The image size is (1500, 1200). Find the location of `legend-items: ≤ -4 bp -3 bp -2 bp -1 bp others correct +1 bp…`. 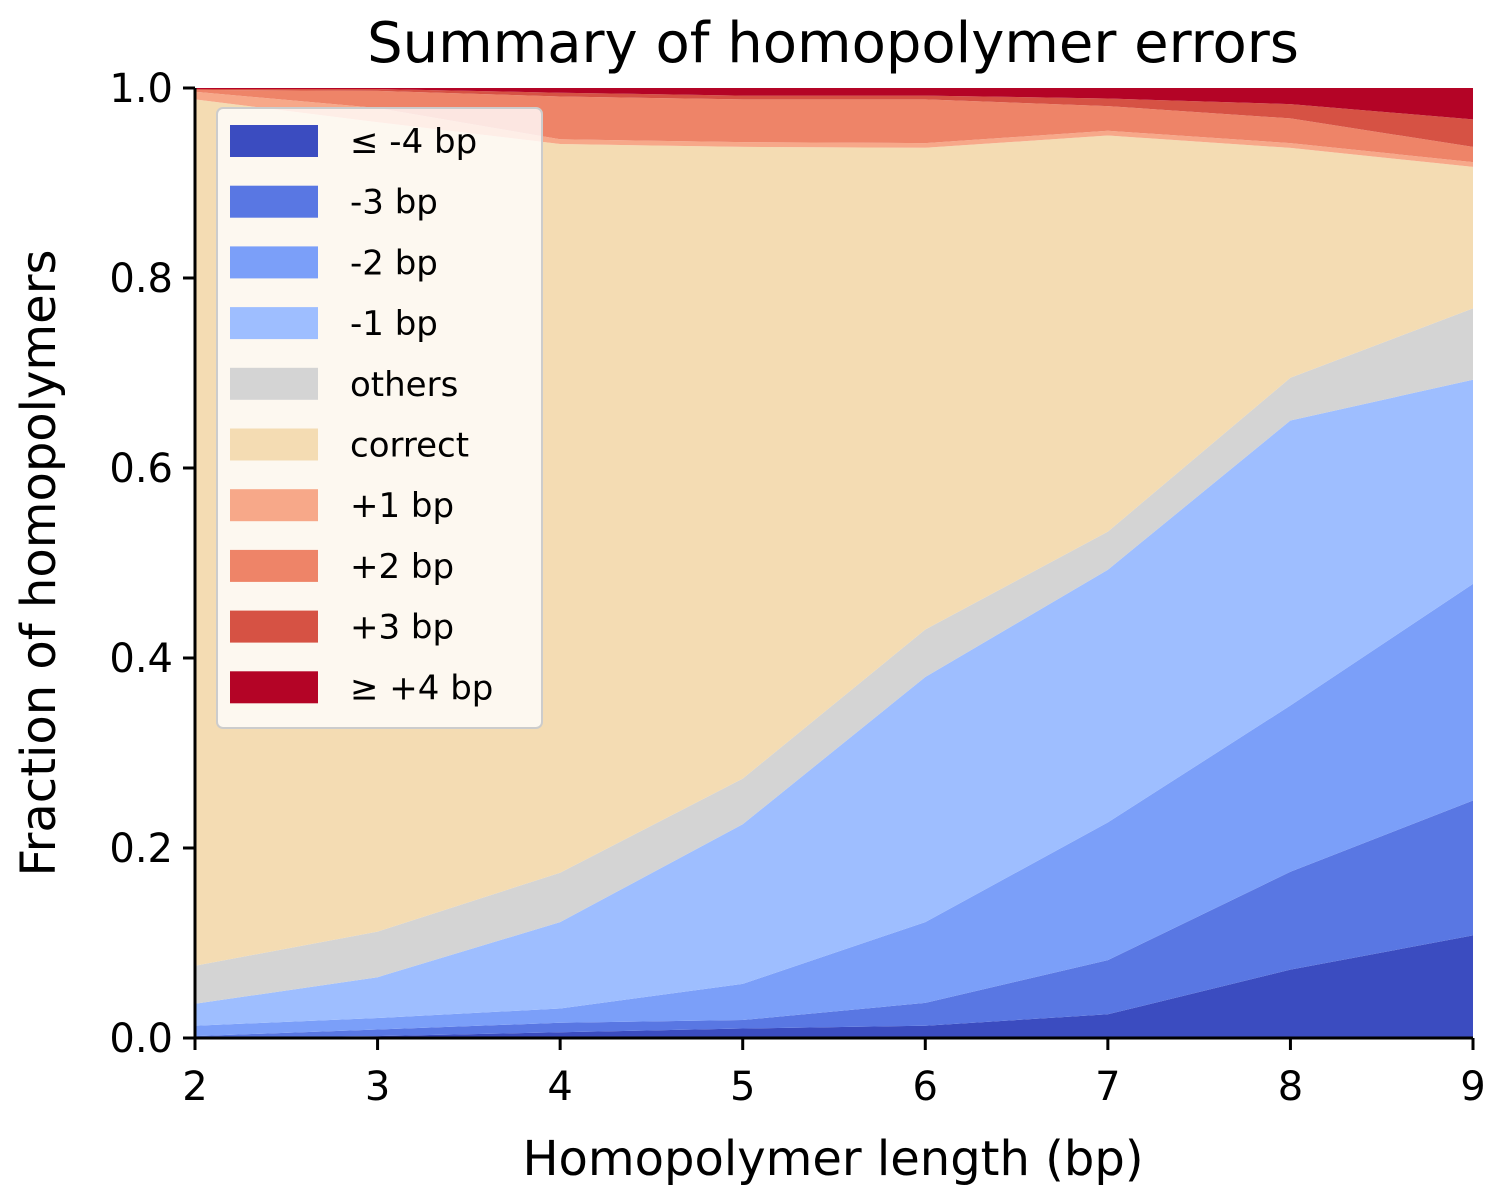

legend-items: ≤ -4 bp -3 bp -2 bp -1 bp others correct +1 bp… is located at coordinates (361, 415).